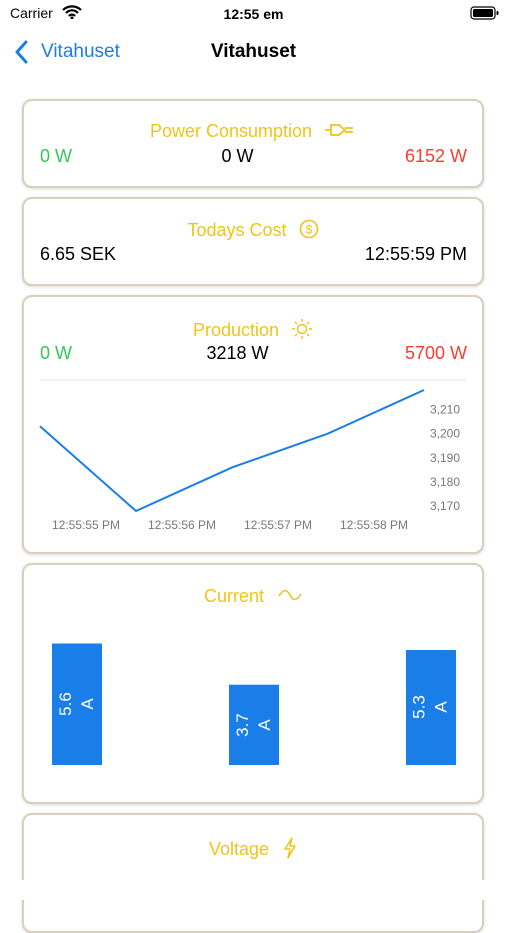  Describe the element at coordinates (56, 353) in the screenshot. I see `production-min: 0 W` at that location.